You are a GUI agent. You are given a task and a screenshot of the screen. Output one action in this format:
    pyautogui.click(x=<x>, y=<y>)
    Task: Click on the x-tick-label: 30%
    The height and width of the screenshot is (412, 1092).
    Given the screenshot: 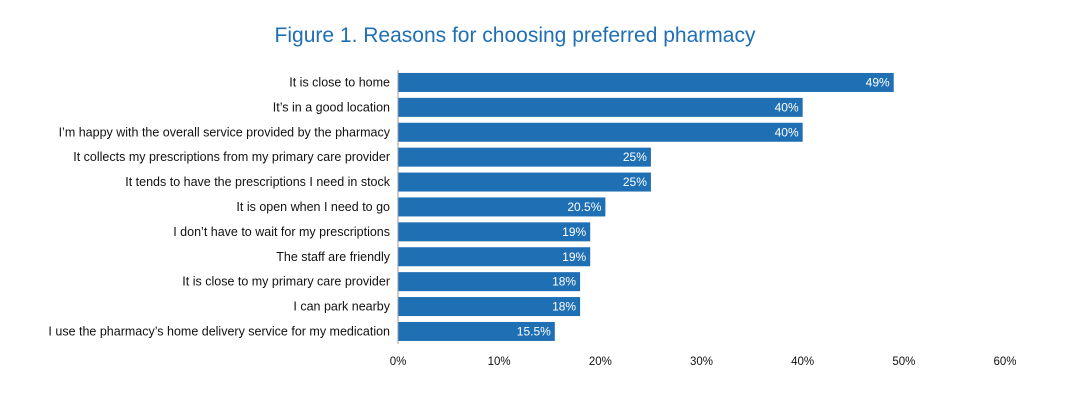 What is the action you would take?
    pyautogui.click(x=701, y=362)
    